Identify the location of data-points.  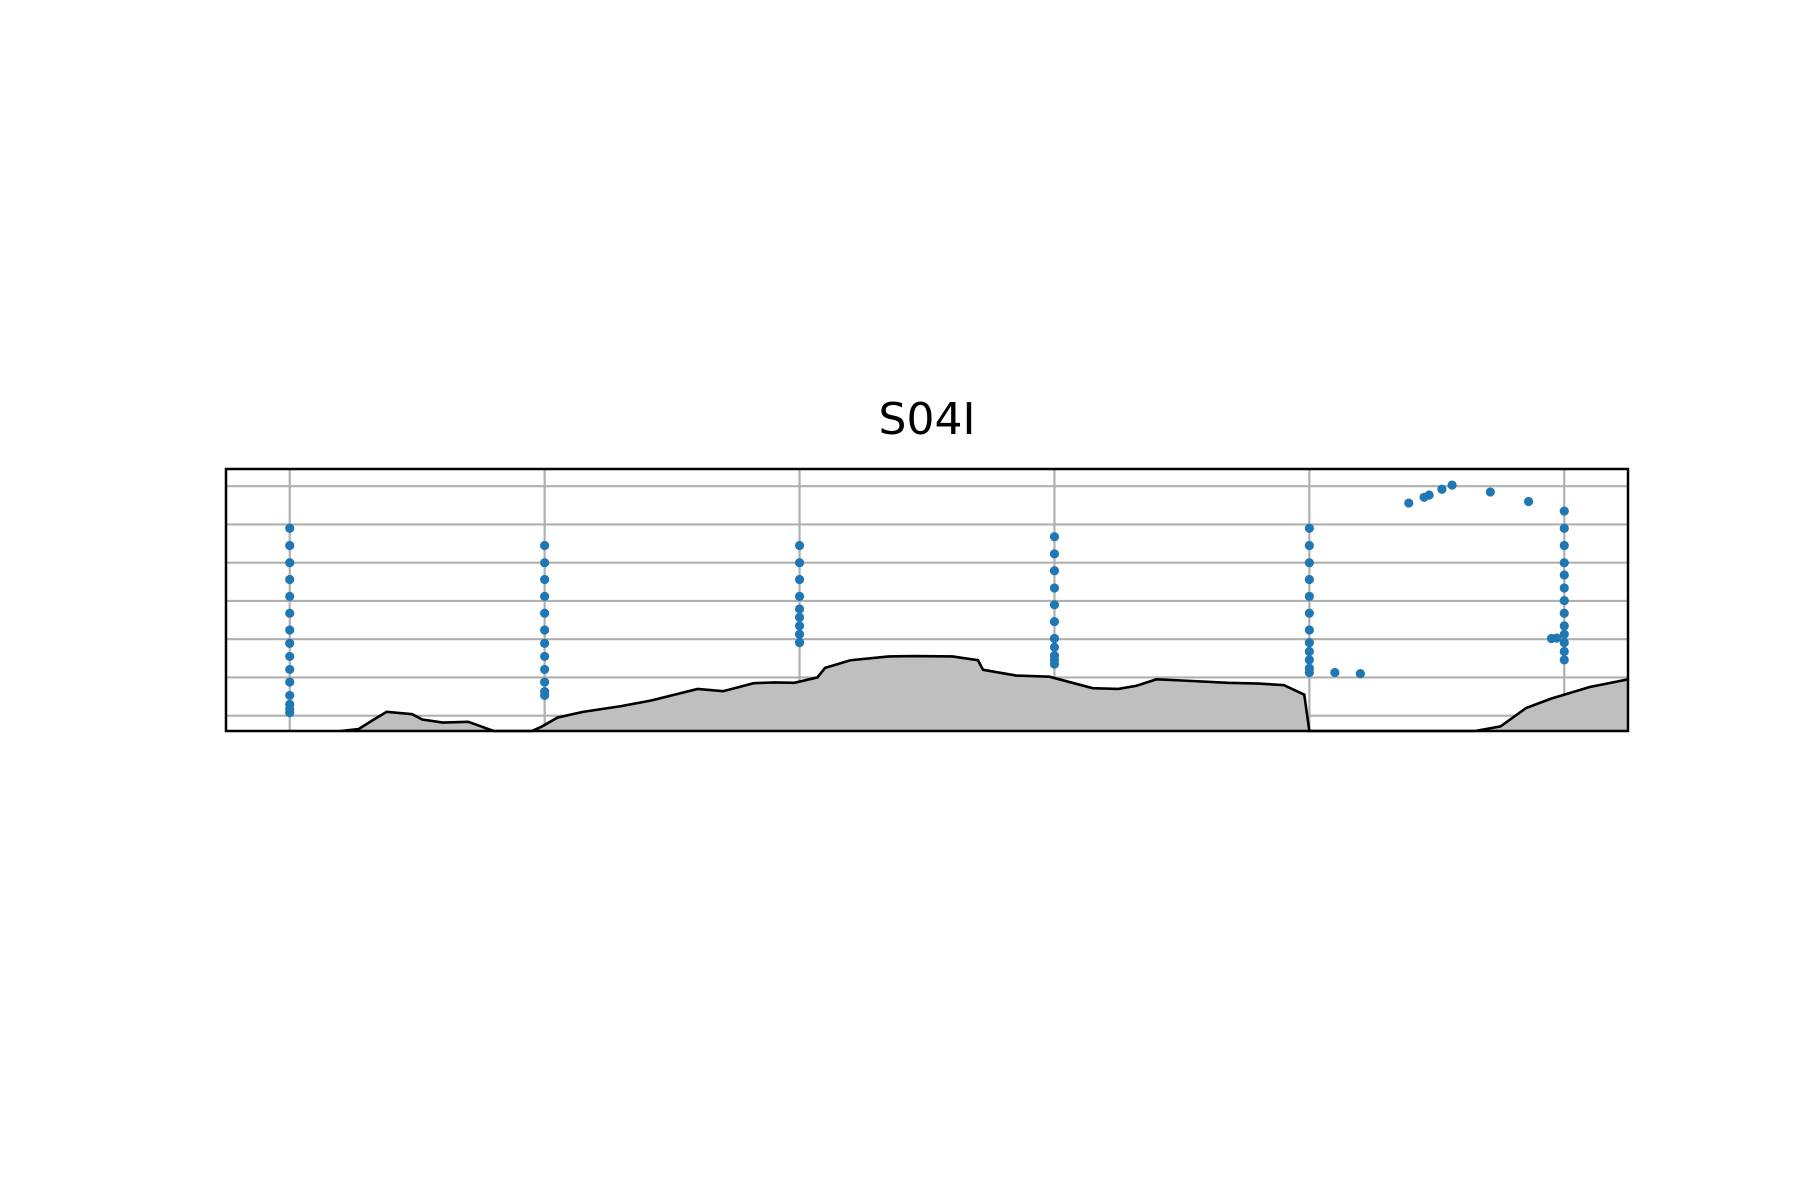
(927, 599).